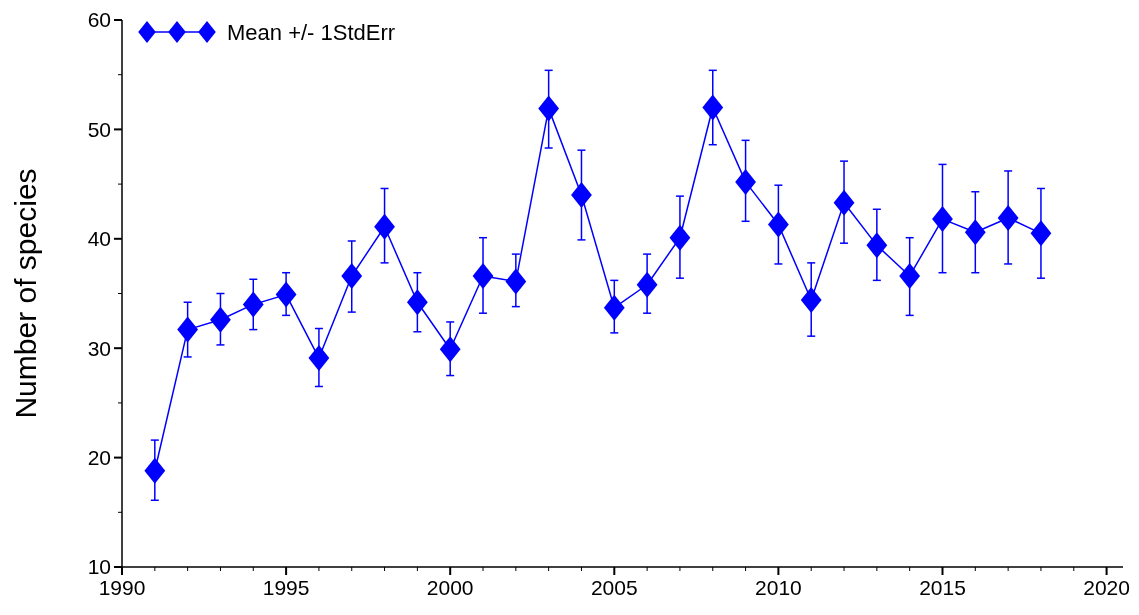  Describe the element at coordinates (1106, 587) in the screenshot. I see `x-tick-label: 2020` at that location.